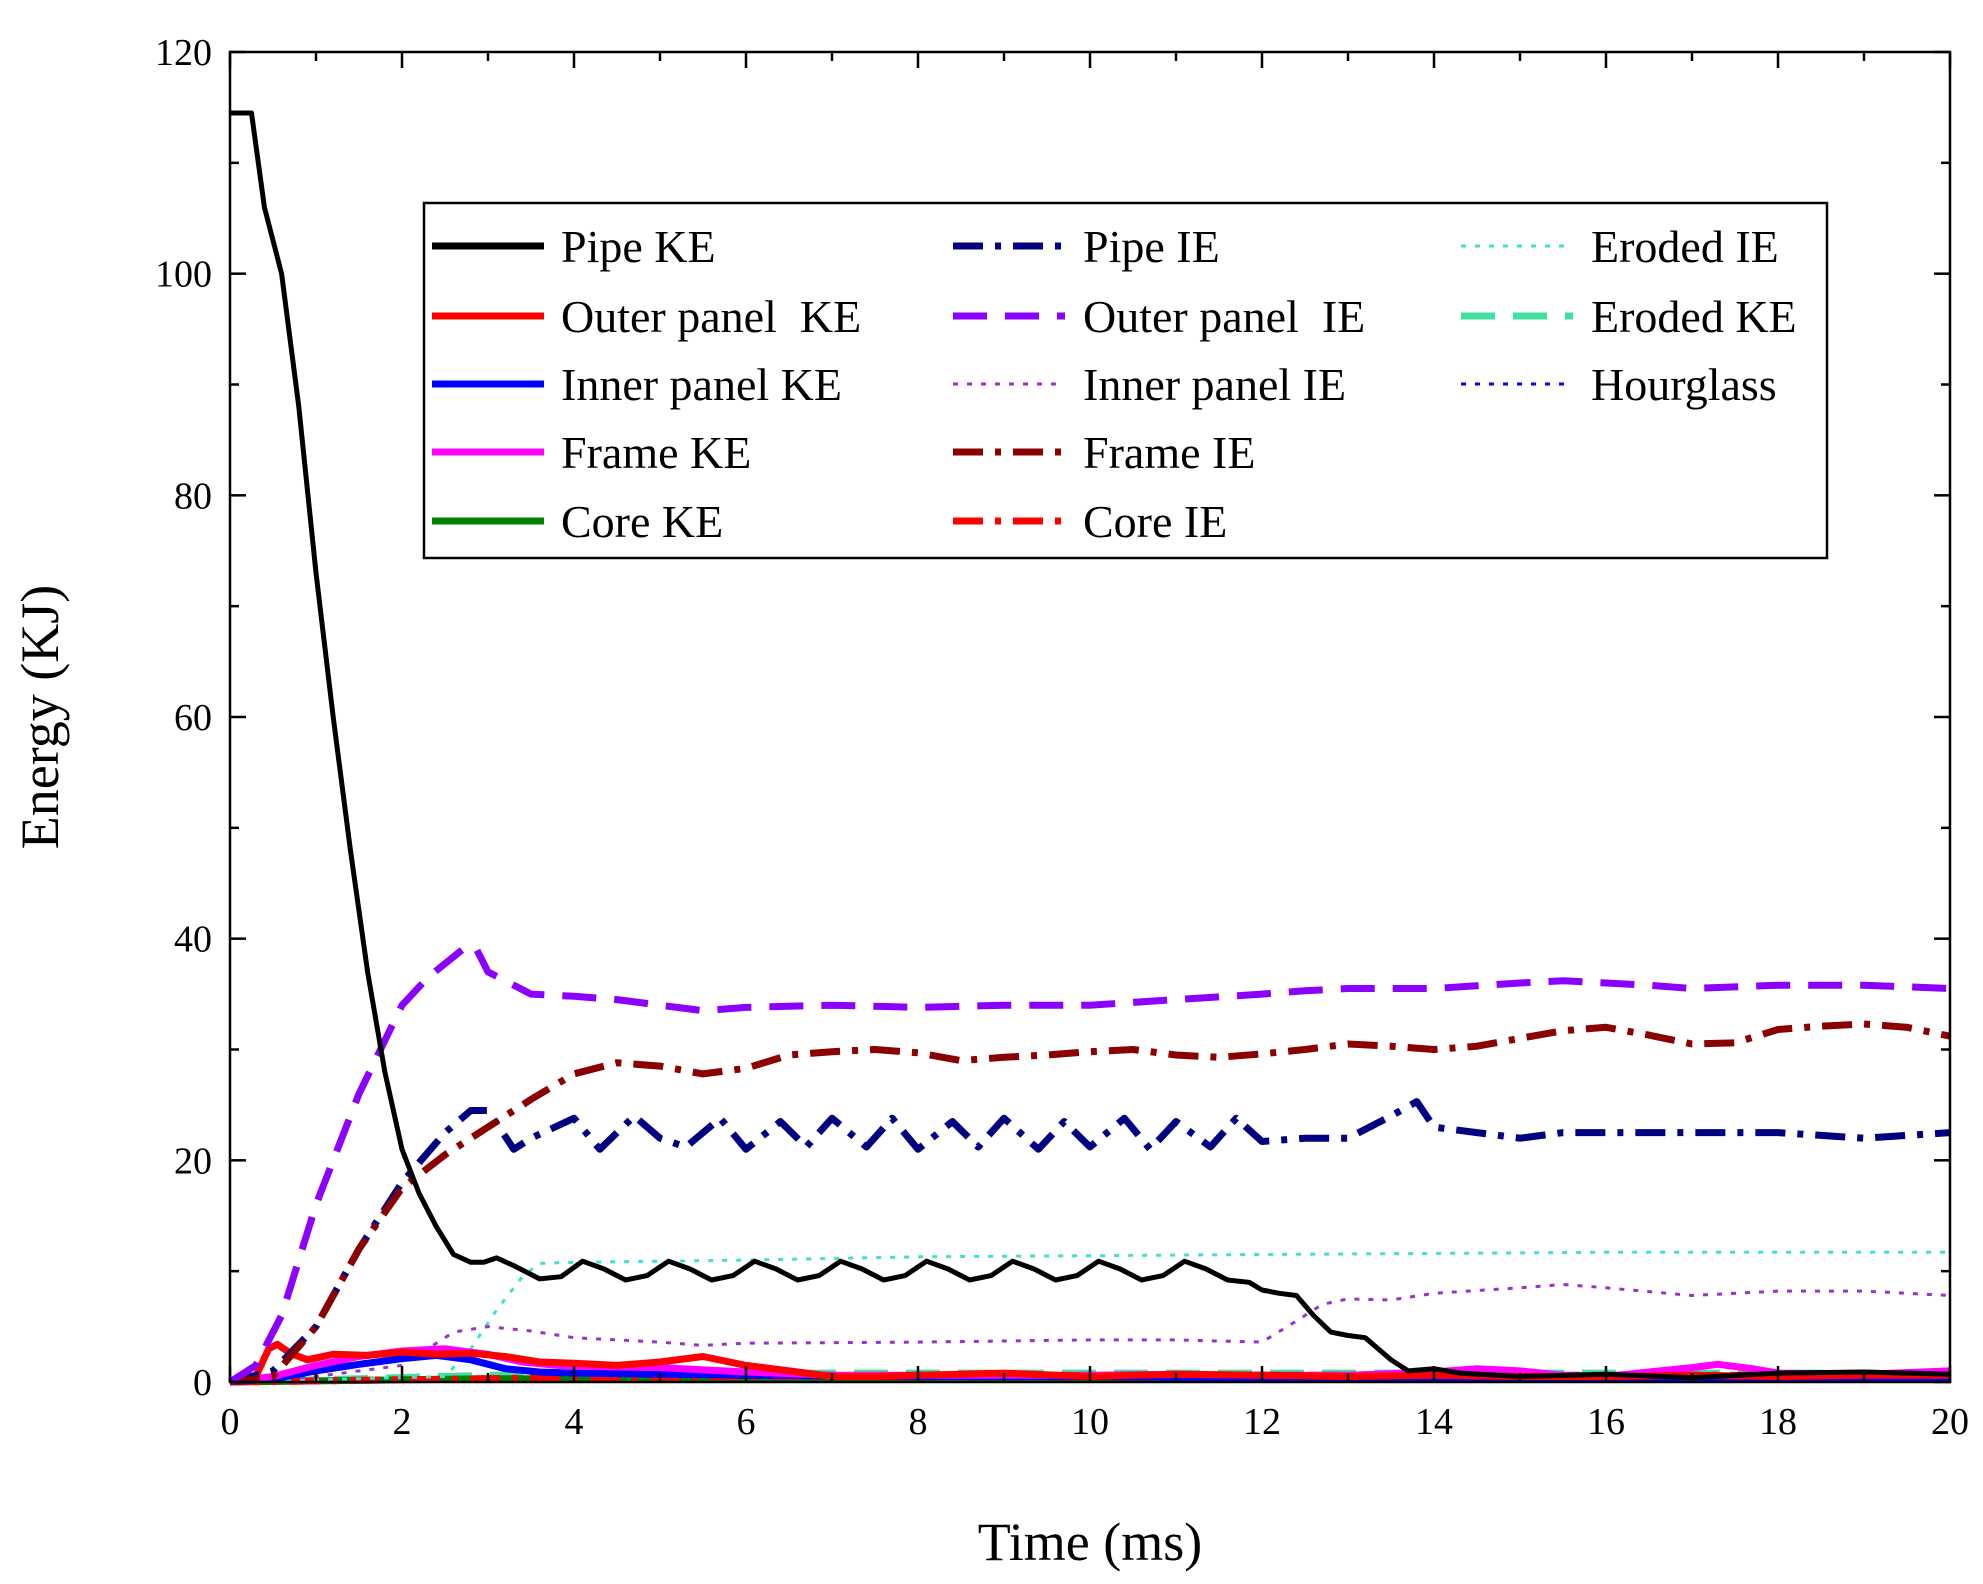 The height and width of the screenshot is (1584, 1983). I want to click on legend-label-frame-ke: Frame KE, so click(656, 452).